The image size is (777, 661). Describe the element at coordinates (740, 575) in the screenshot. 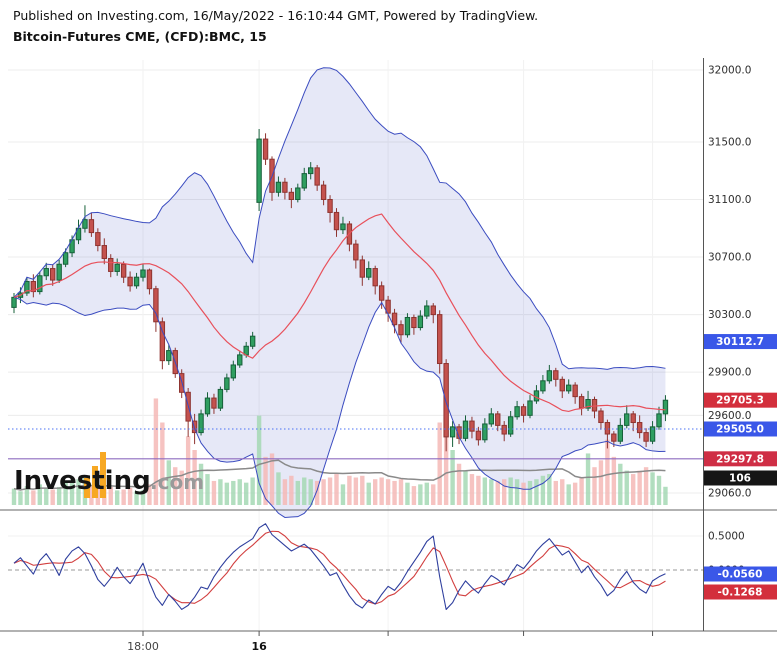

I see `oscillator-badge-label: -0.0560` at that location.